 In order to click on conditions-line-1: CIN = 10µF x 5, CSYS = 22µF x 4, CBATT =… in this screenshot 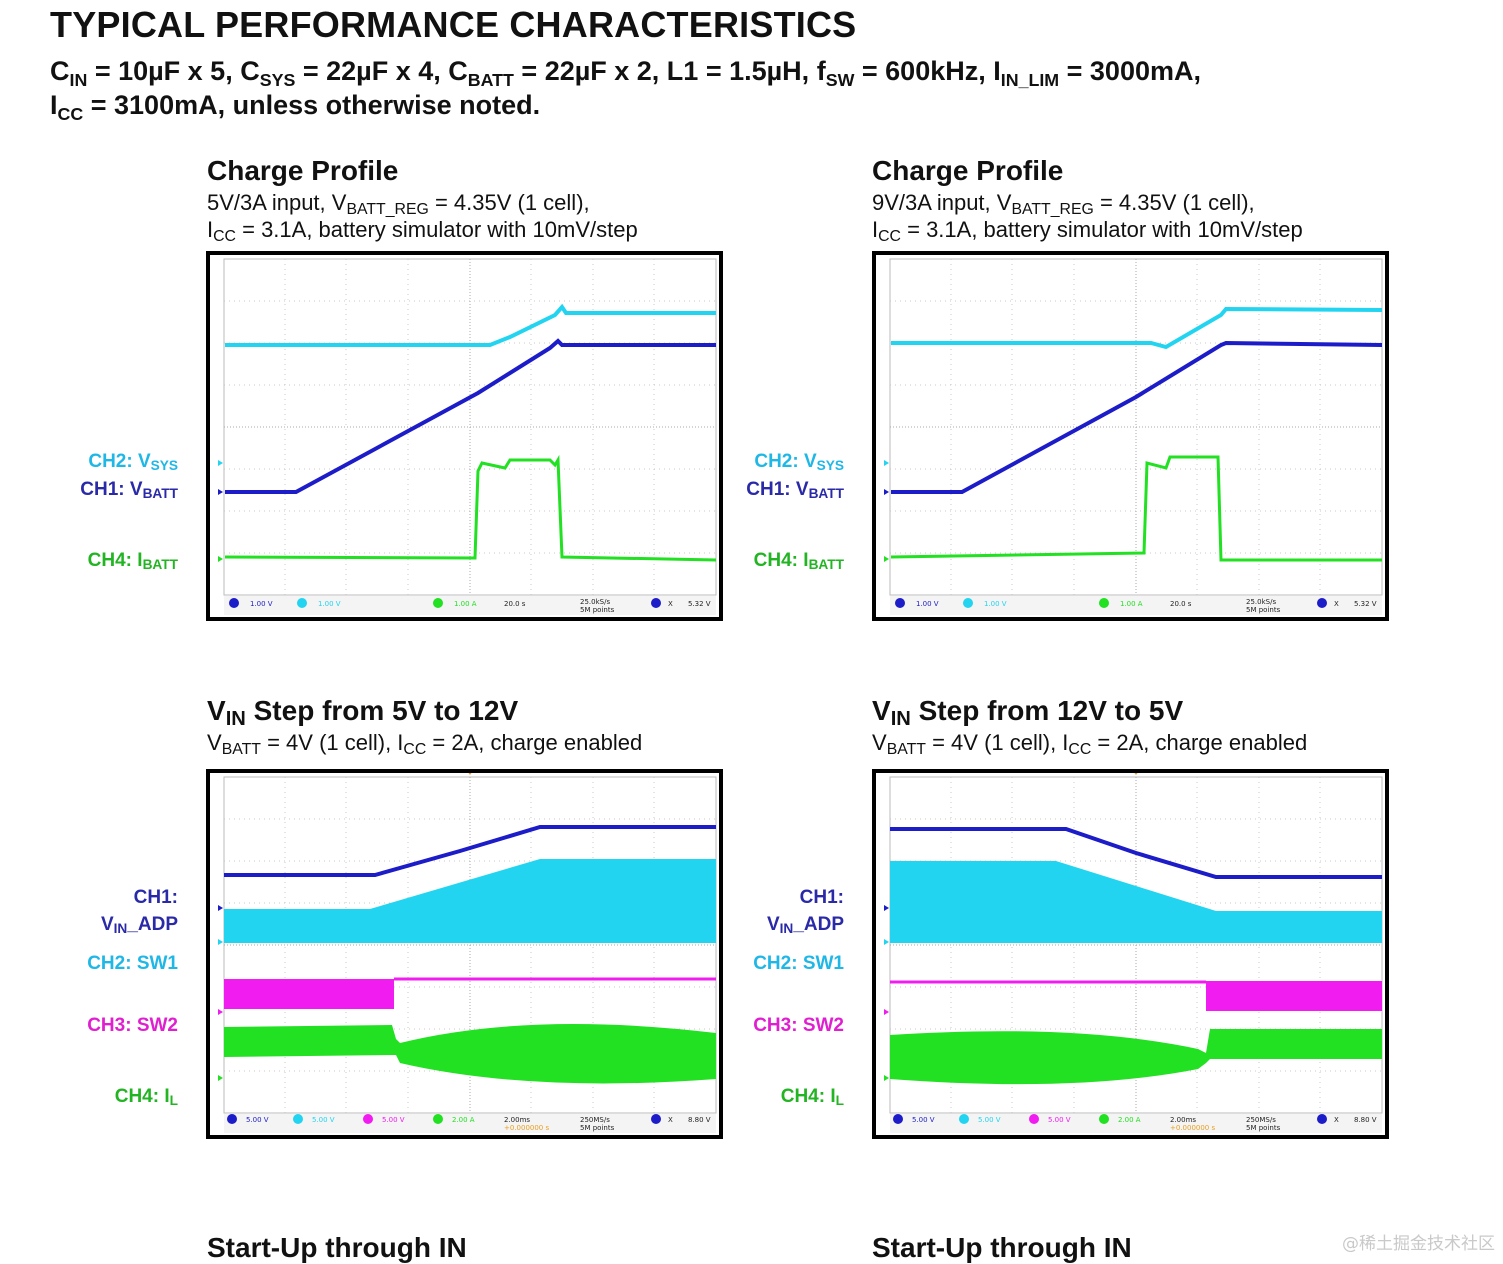, I will do `click(625, 73)`.